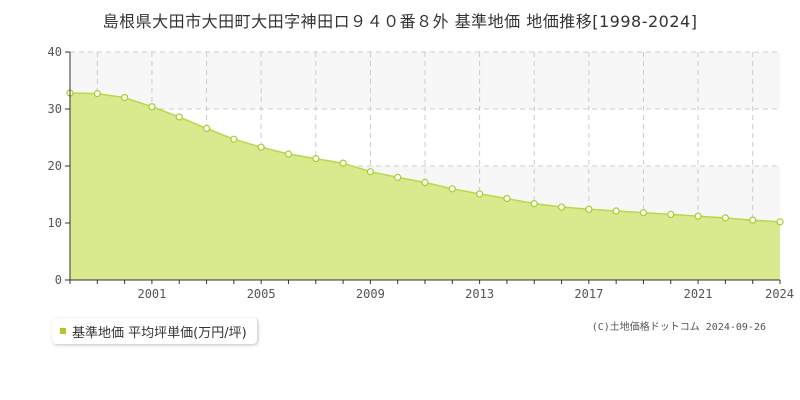 The height and width of the screenshot is (400, 800). I want to click on y-tick-label: 10, so click(55, 223).